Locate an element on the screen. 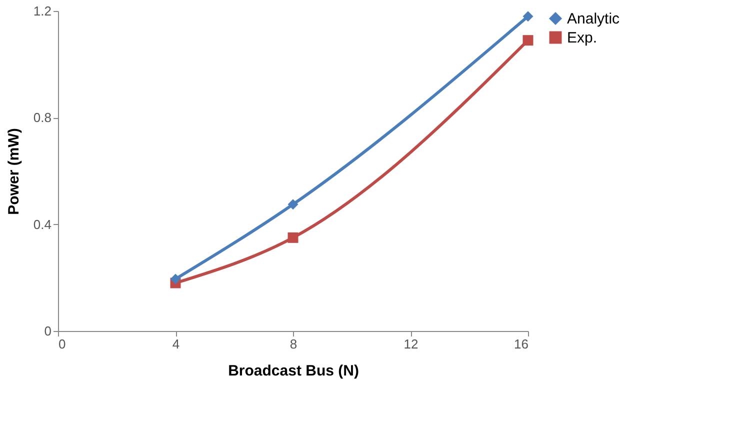  x-tick-label: 12 is located at coordinates (411, 344).